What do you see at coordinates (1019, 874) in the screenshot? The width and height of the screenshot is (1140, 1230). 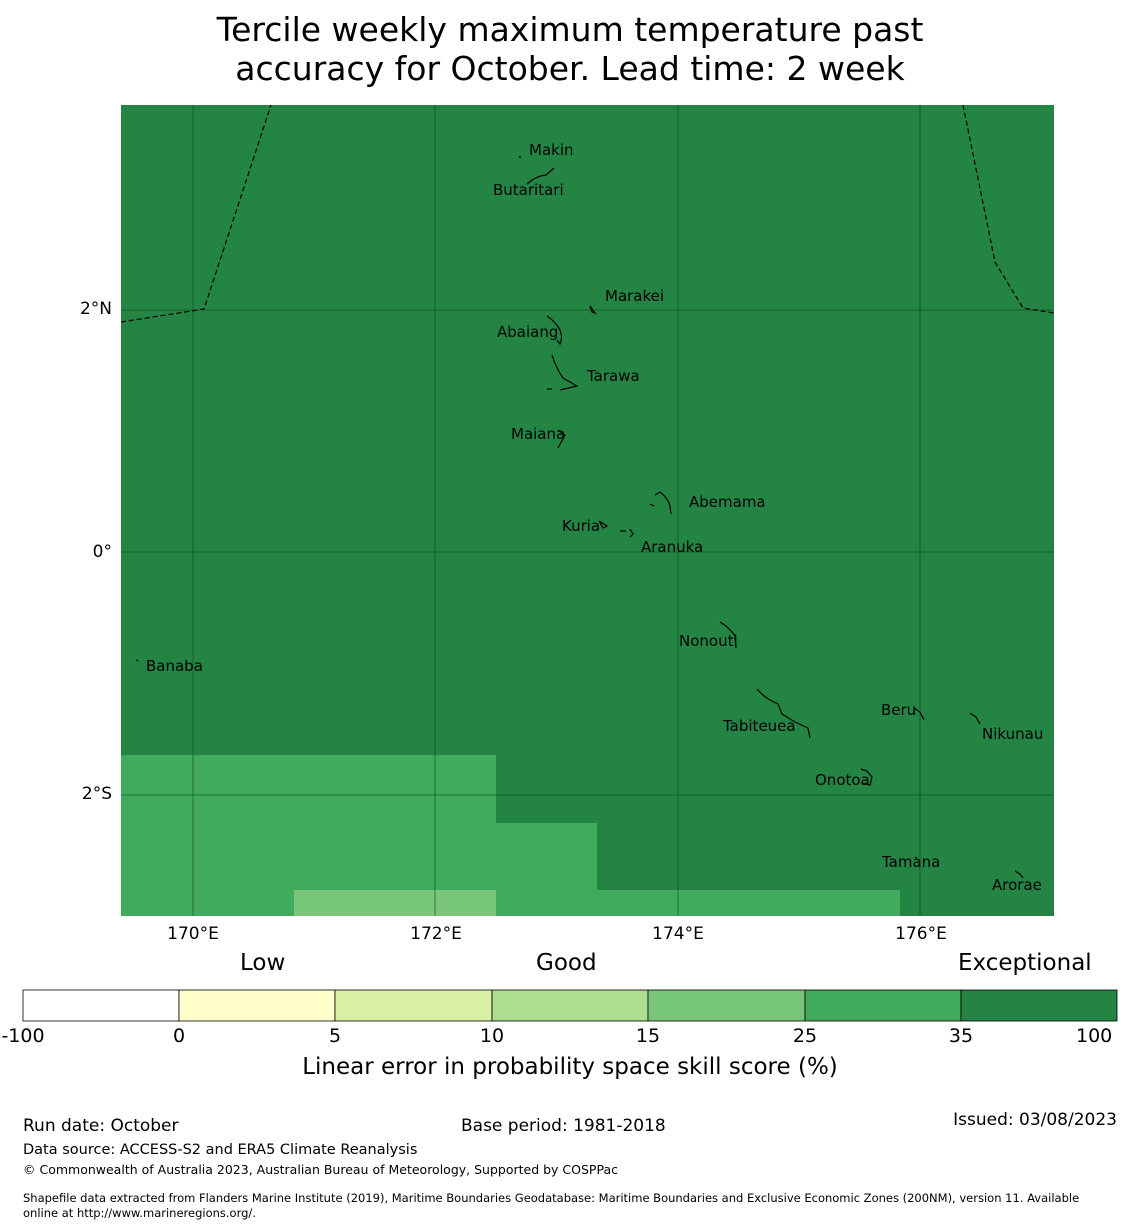 I see `island-arorae` at bounding box center [1019, 874].